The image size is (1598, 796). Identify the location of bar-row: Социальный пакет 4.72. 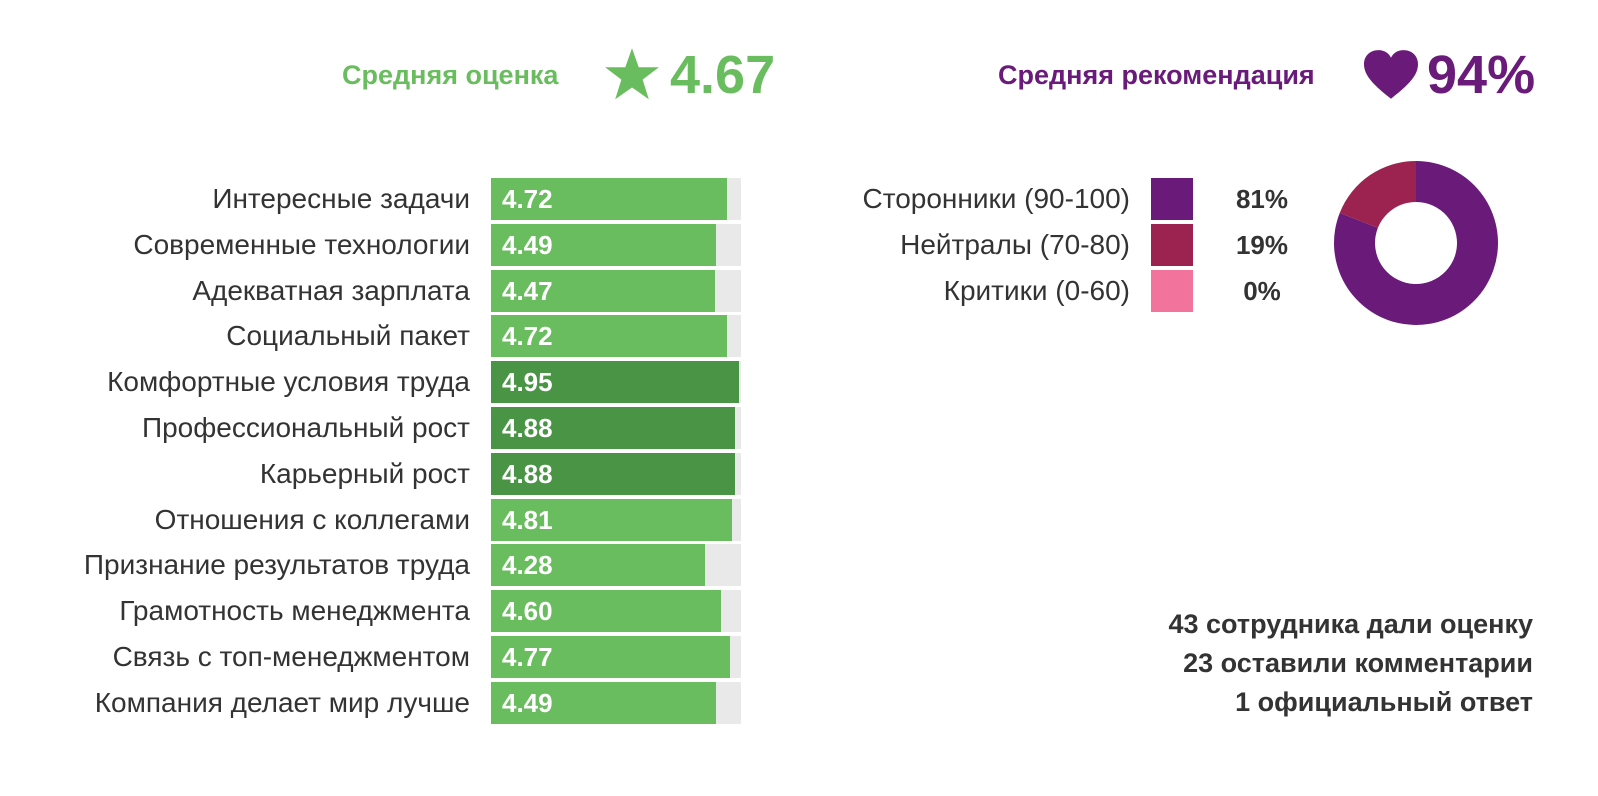
(380, 336).